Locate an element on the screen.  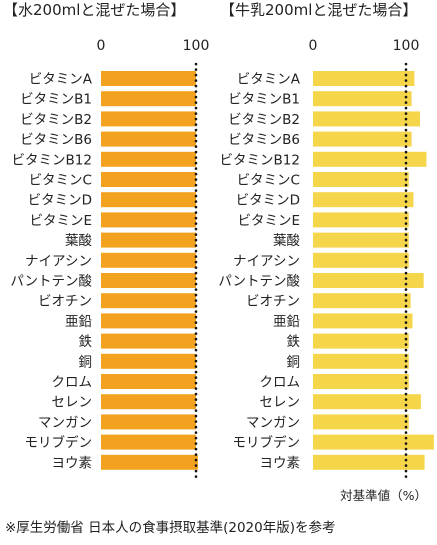
footnote: ※厚生労働省 日本人の食事摂取基準(2020年版)を参考 is located at coordinates (170, 527).